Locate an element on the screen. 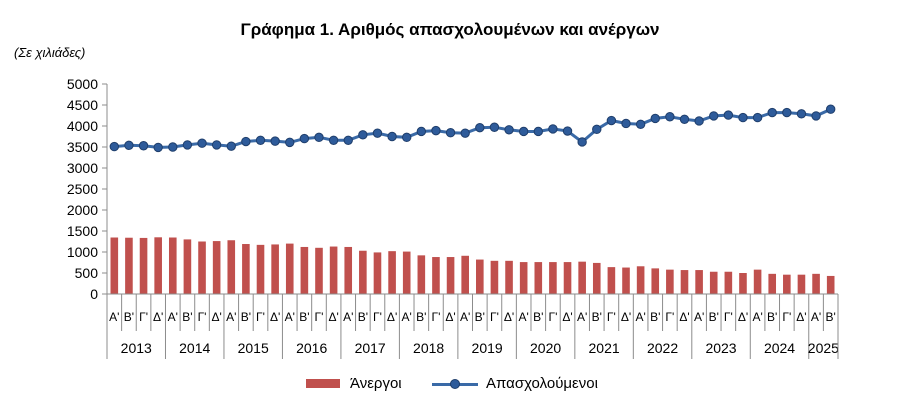  year-label: 2023 is located at coordinates (720, 348).